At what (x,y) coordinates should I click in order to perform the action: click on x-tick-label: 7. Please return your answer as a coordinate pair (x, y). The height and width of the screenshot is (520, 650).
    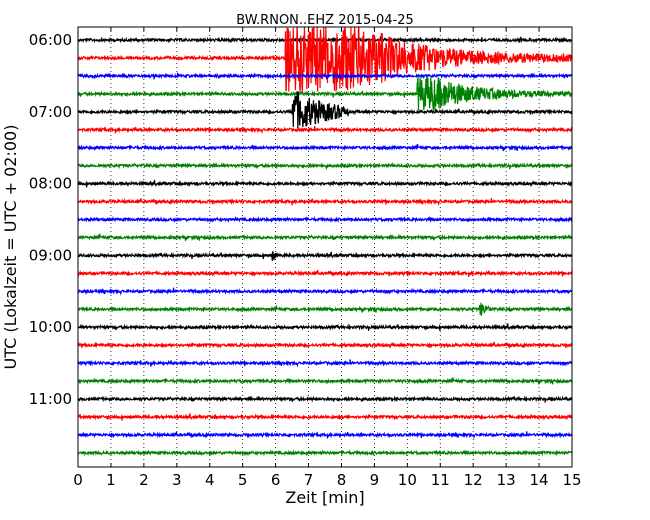
    Looking at the image, I should click on (309, 480).